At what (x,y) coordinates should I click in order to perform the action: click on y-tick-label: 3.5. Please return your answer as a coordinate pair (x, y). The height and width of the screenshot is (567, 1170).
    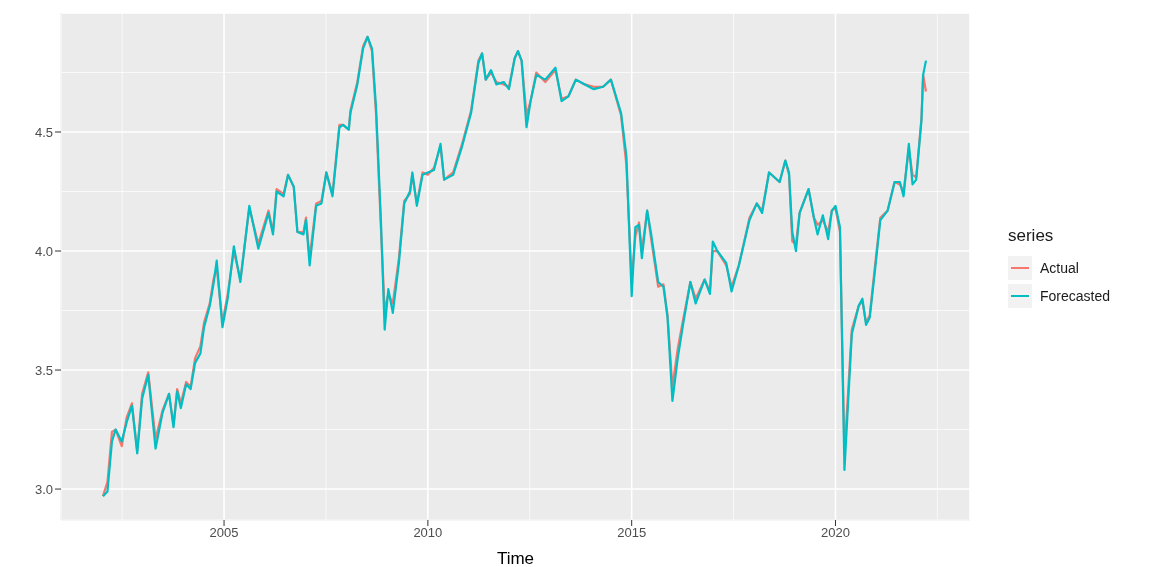
    Looking at the image, I should click on (43, 370).